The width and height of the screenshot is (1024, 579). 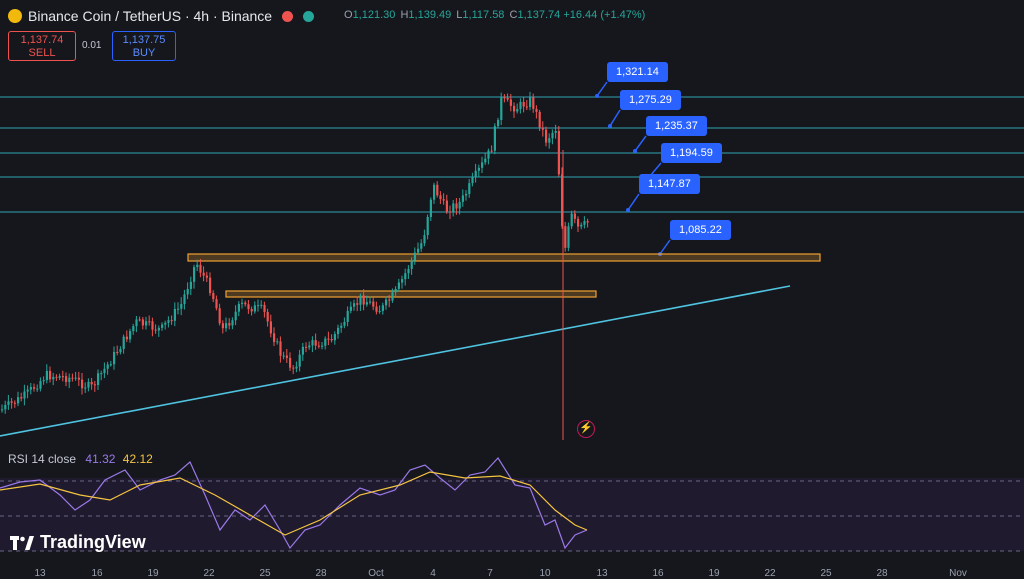 What do you see at coordinates (676, 126) in the screenshot?
I see `price-level-callout: 1,235.37` at bounding box center [676, 126].